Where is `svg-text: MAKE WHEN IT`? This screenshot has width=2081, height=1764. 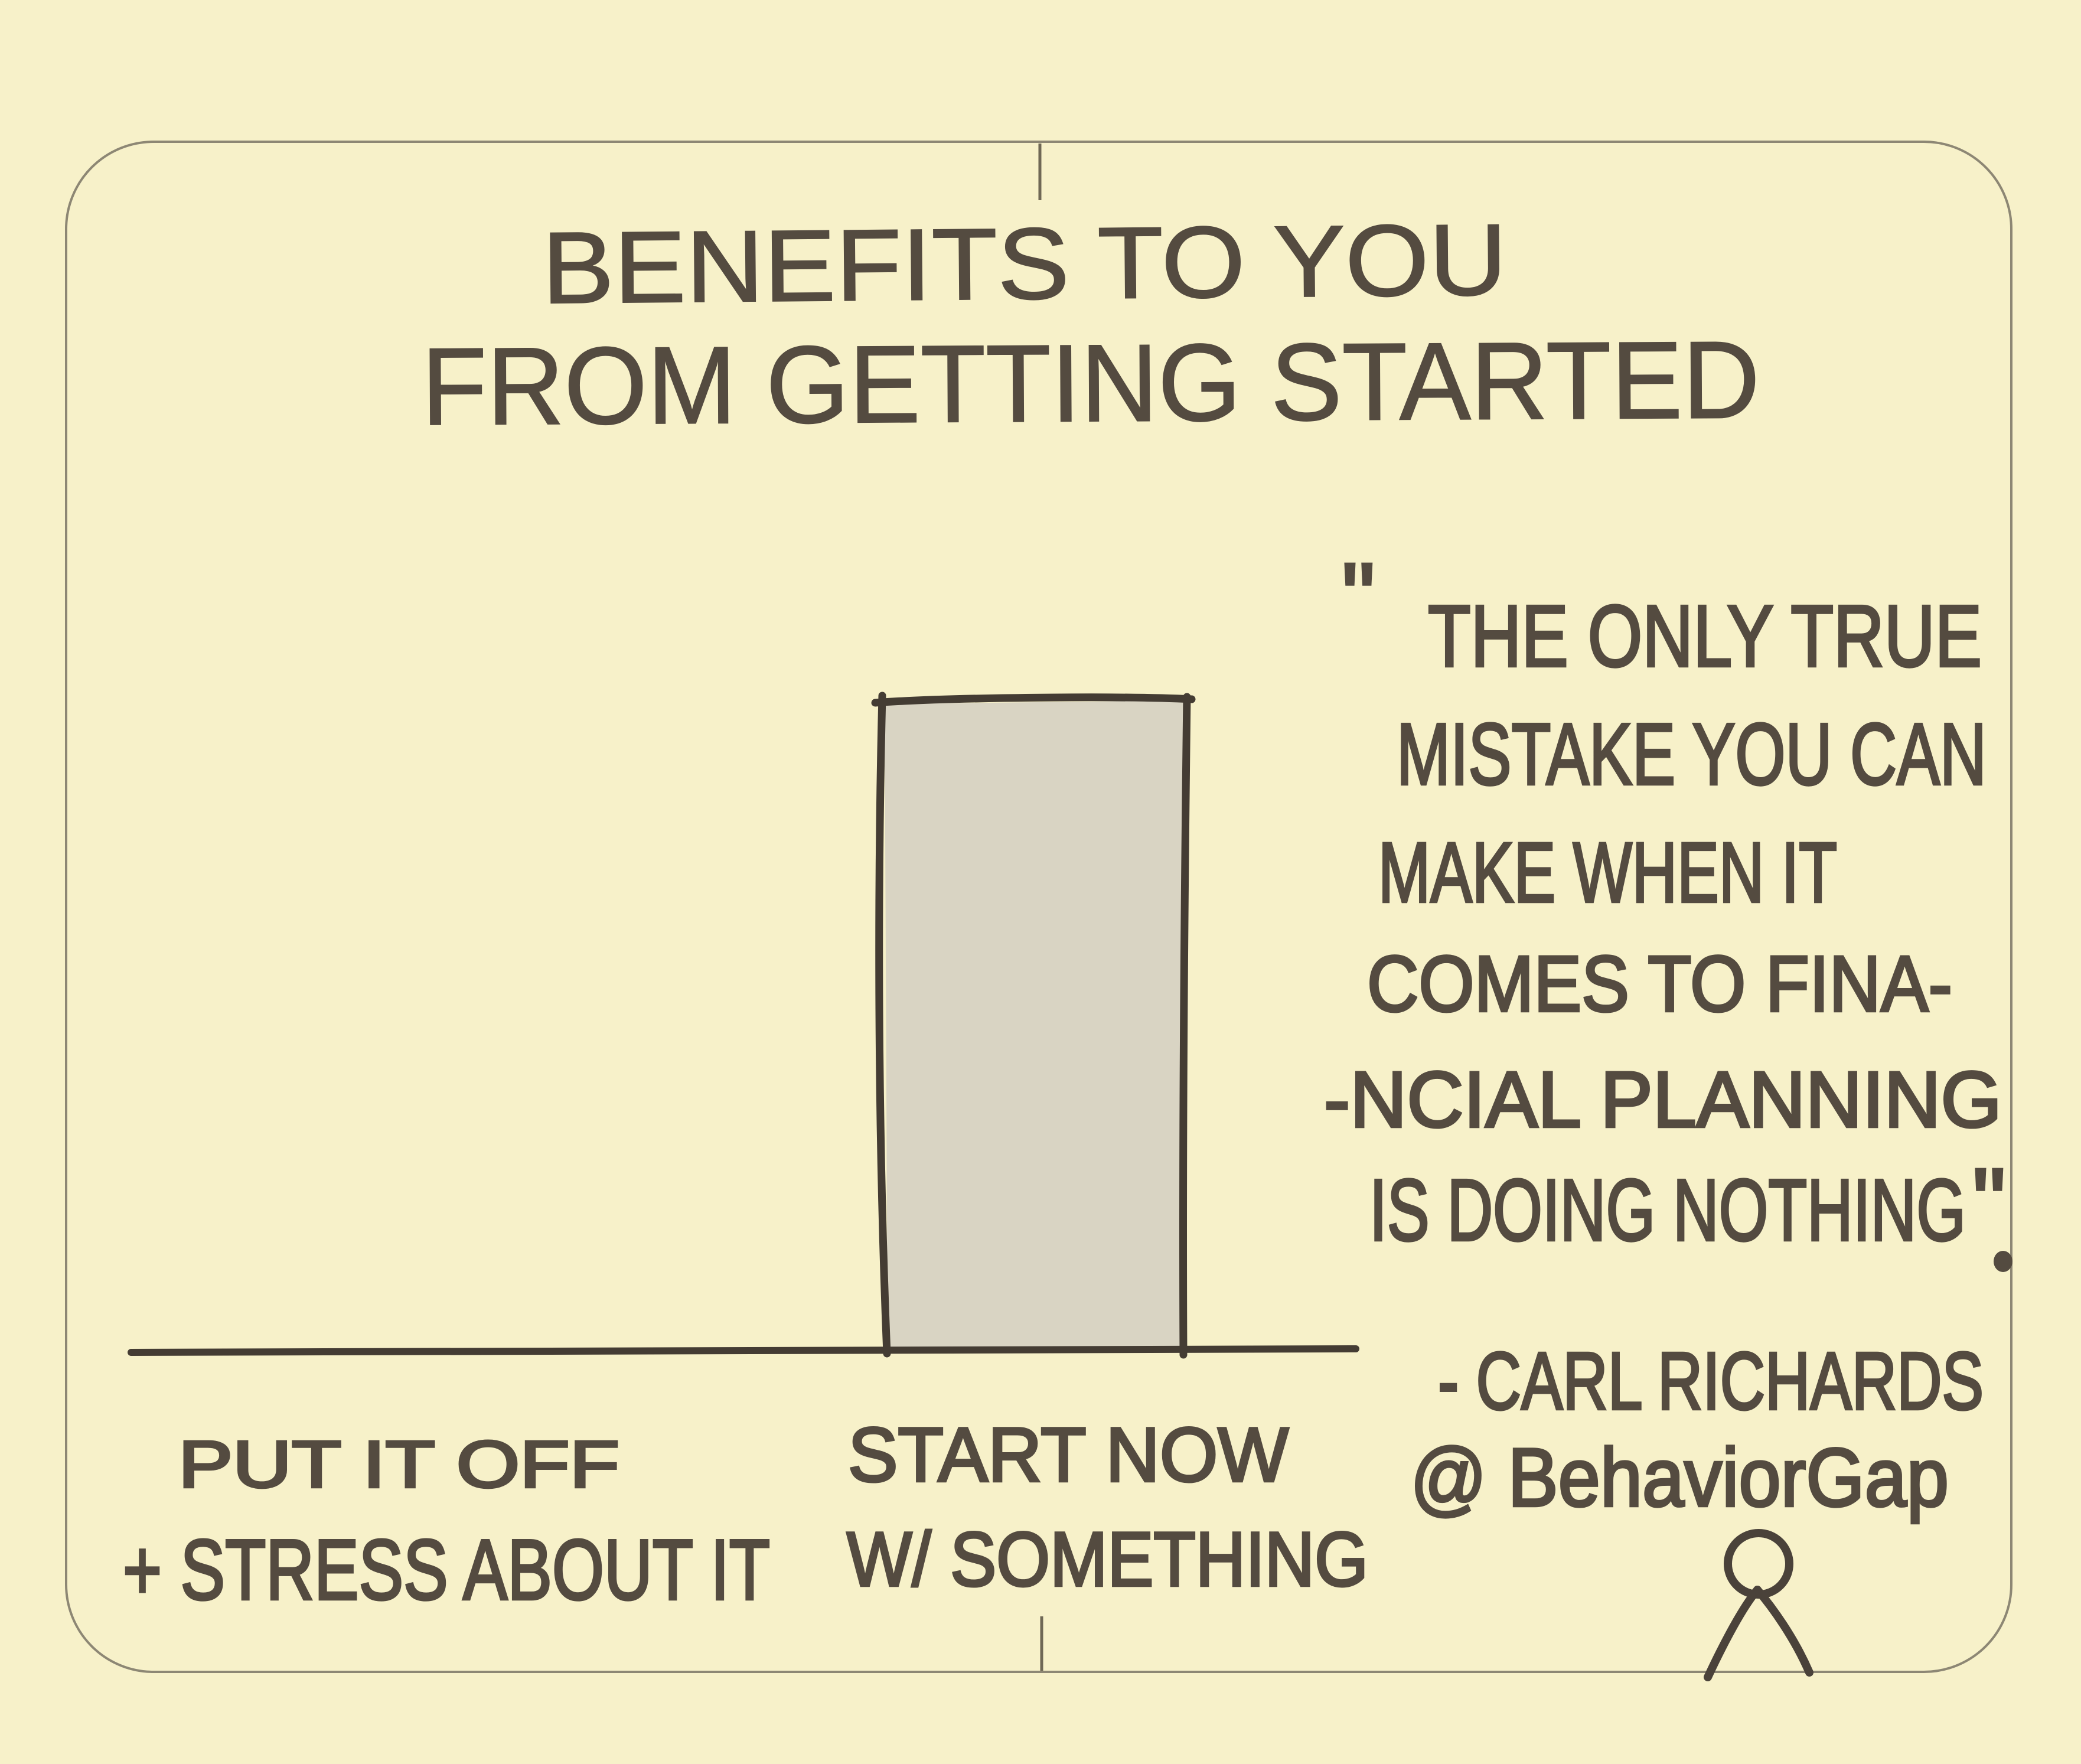
svg-text: MAKE WHEN IT is located at coordinates (1607, 872).